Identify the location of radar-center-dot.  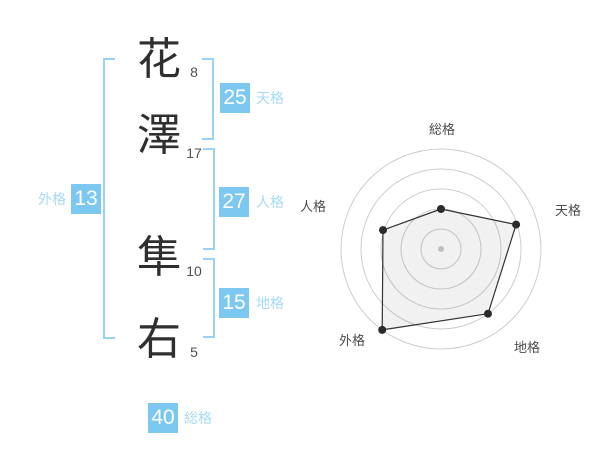
(441, 249).